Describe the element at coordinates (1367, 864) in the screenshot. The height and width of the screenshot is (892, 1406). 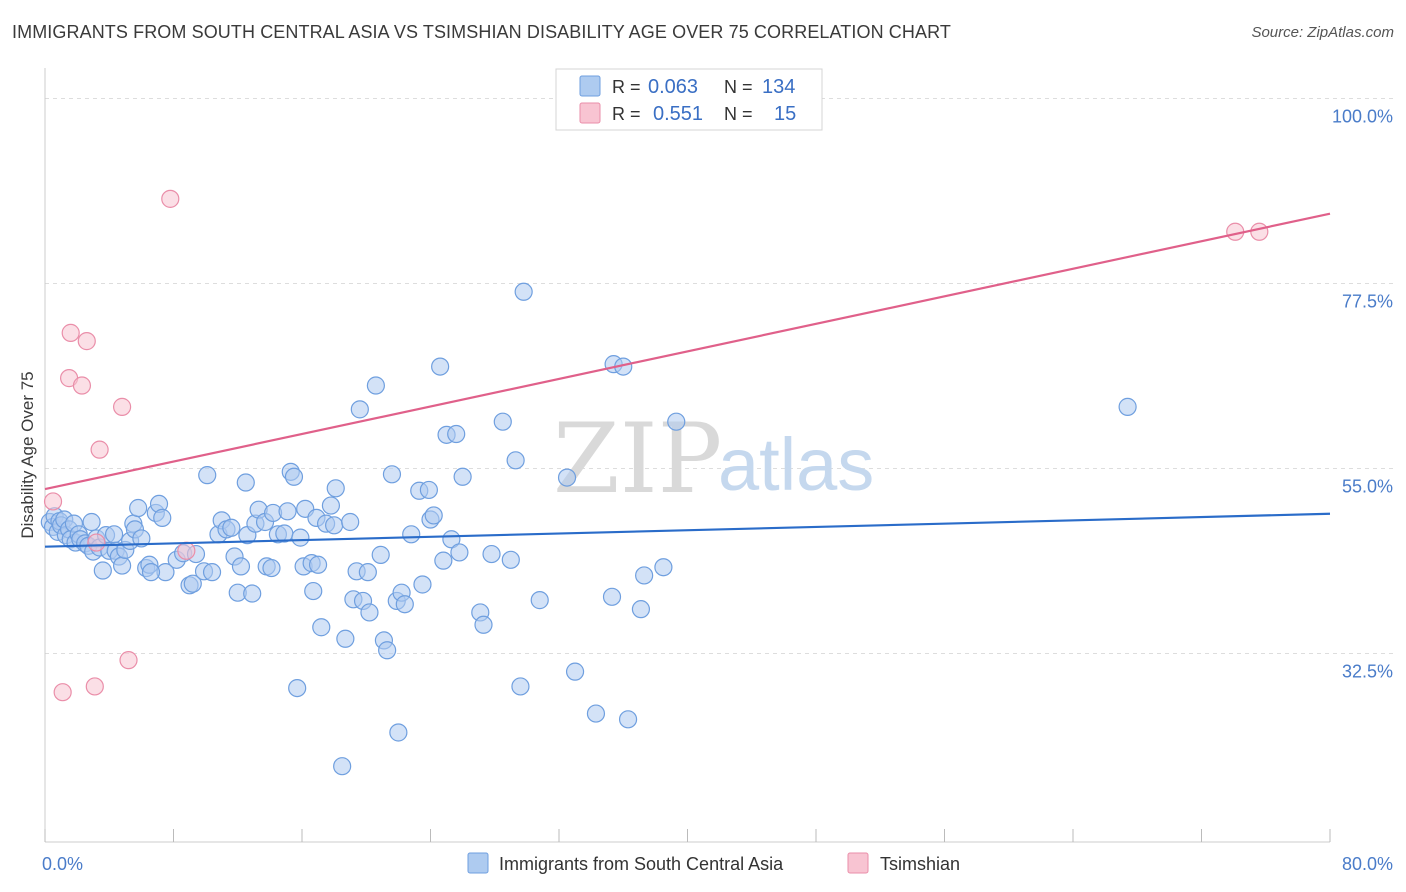
I see `x-tick-label-max: 80.0%` at that location.